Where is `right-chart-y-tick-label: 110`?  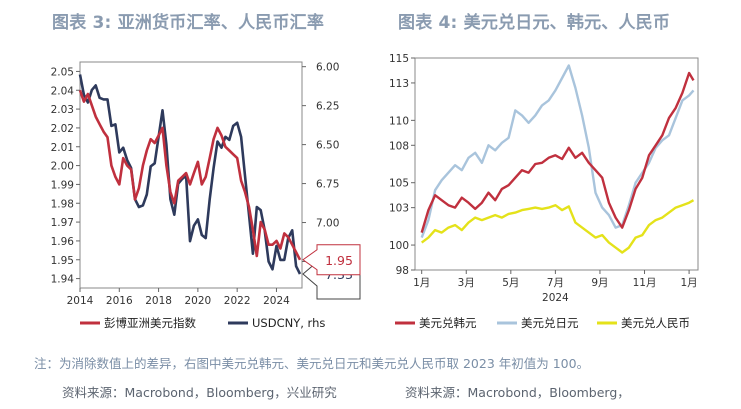
right-chart-y-tick-label: 110 is located at coordinates (399, 121).